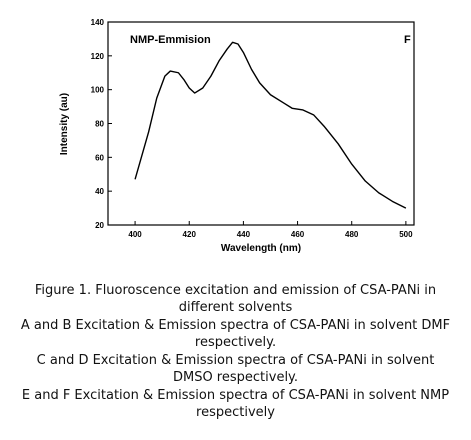 The height and width of the screenshot is (440, 471). Describe the element at coordinates (407, 40) in the screenshot. I see `panel-label: F` at that location.